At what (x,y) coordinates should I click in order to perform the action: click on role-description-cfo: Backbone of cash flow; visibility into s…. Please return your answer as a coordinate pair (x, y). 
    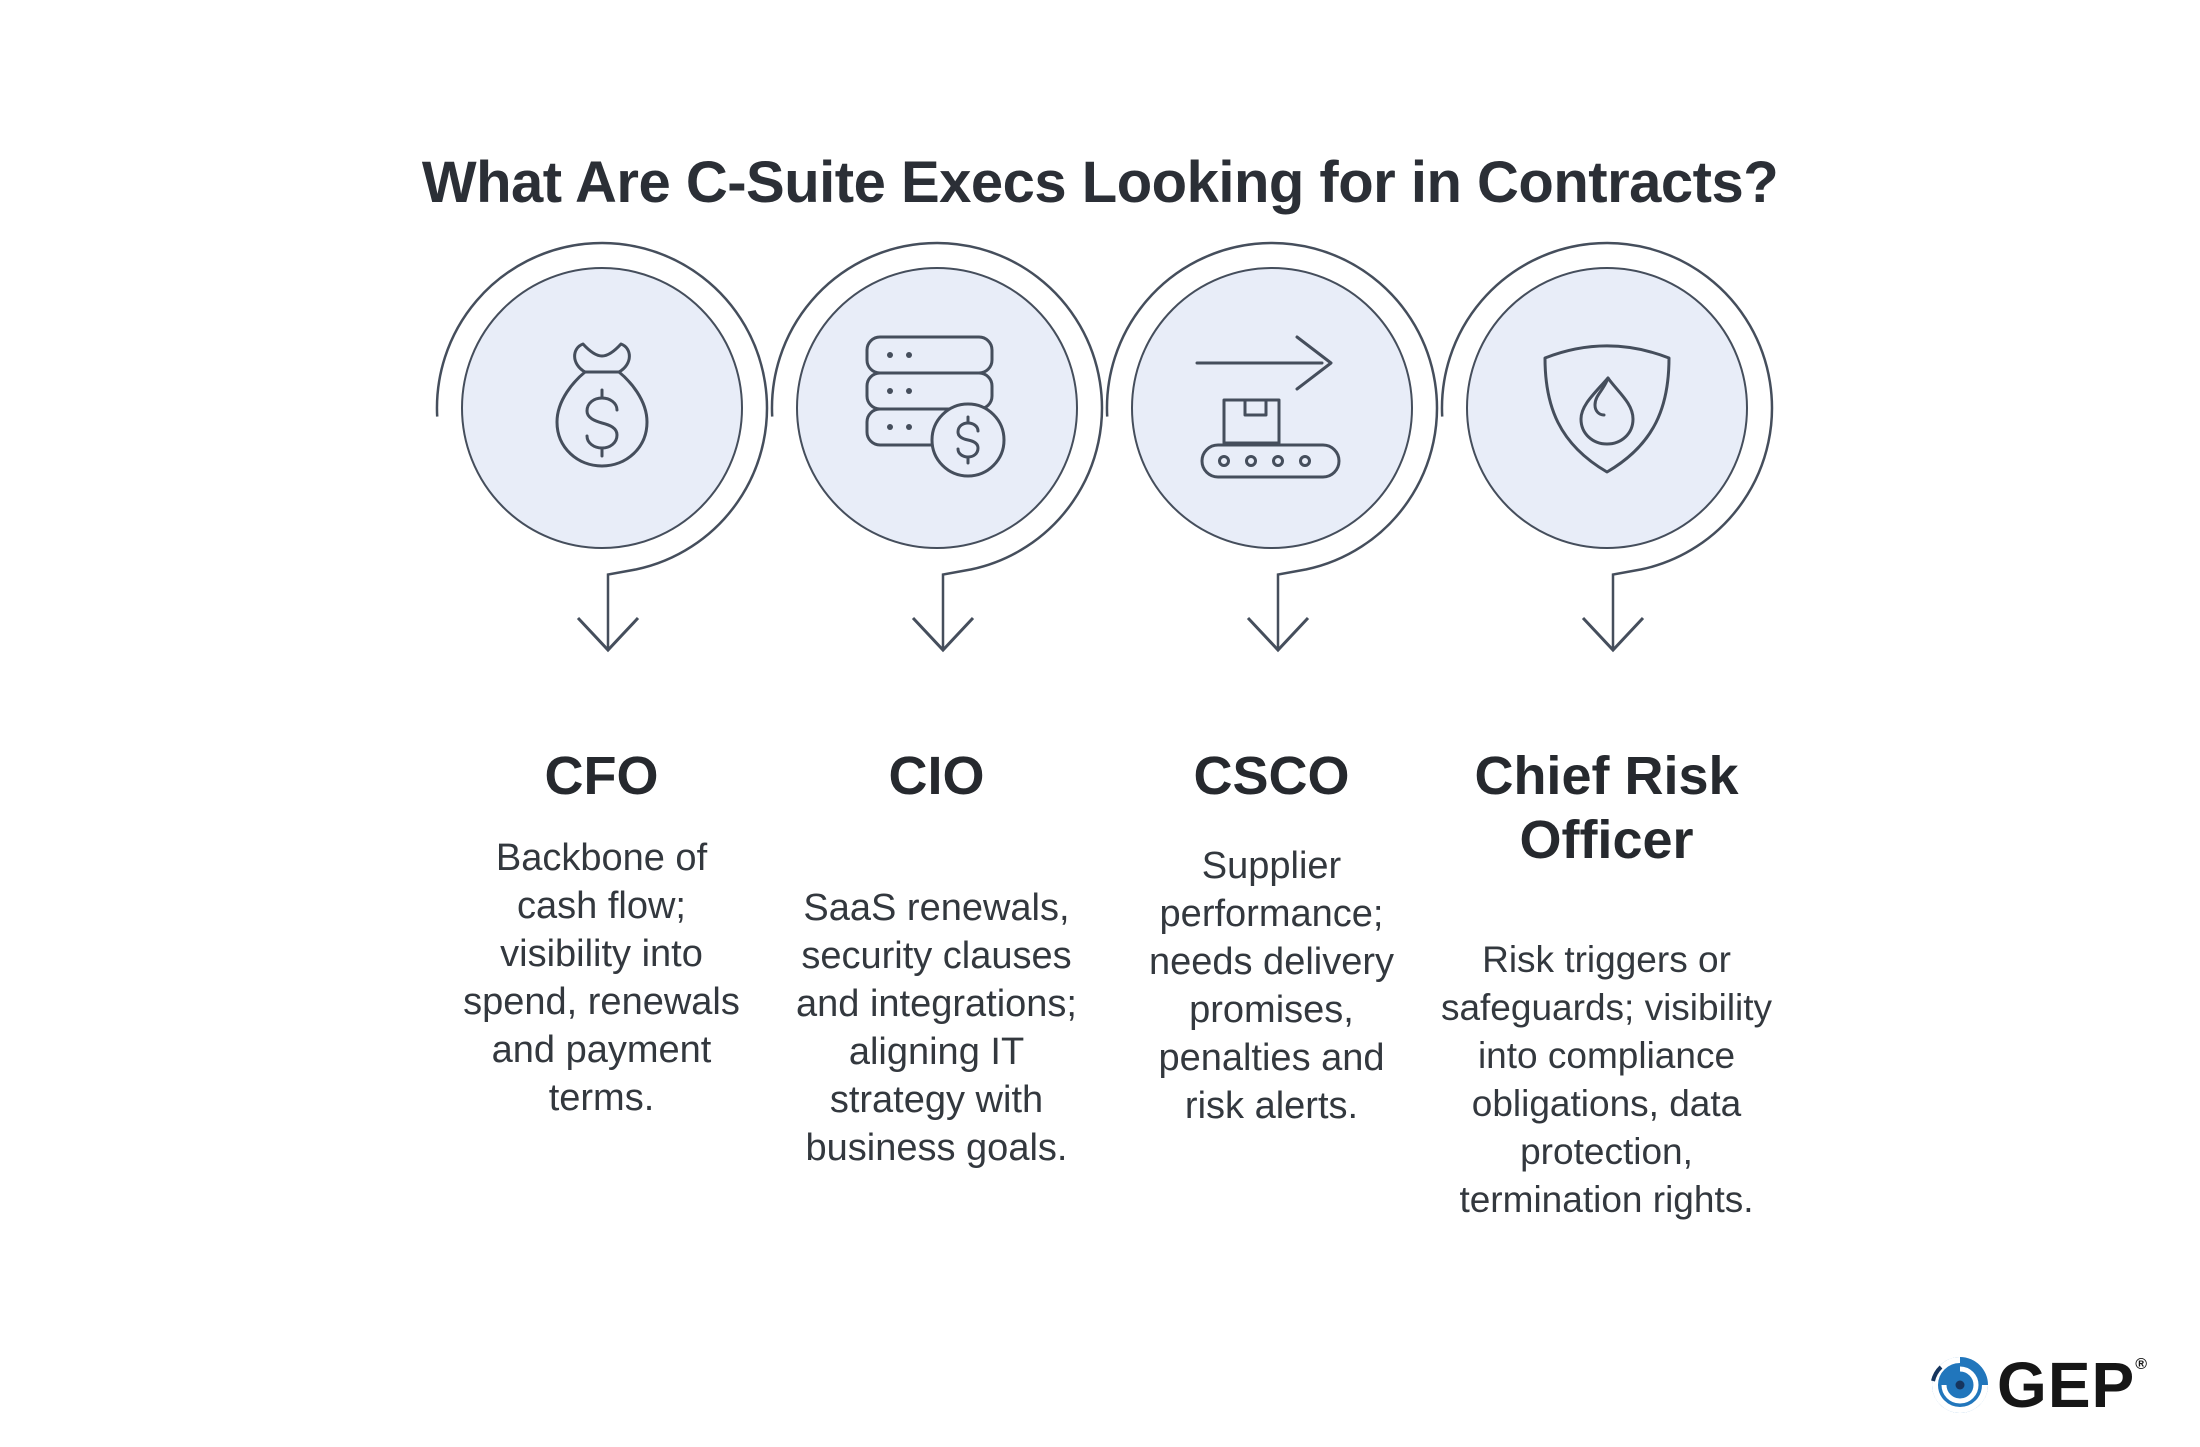
    Looking at the image, I should click on (601, 978).